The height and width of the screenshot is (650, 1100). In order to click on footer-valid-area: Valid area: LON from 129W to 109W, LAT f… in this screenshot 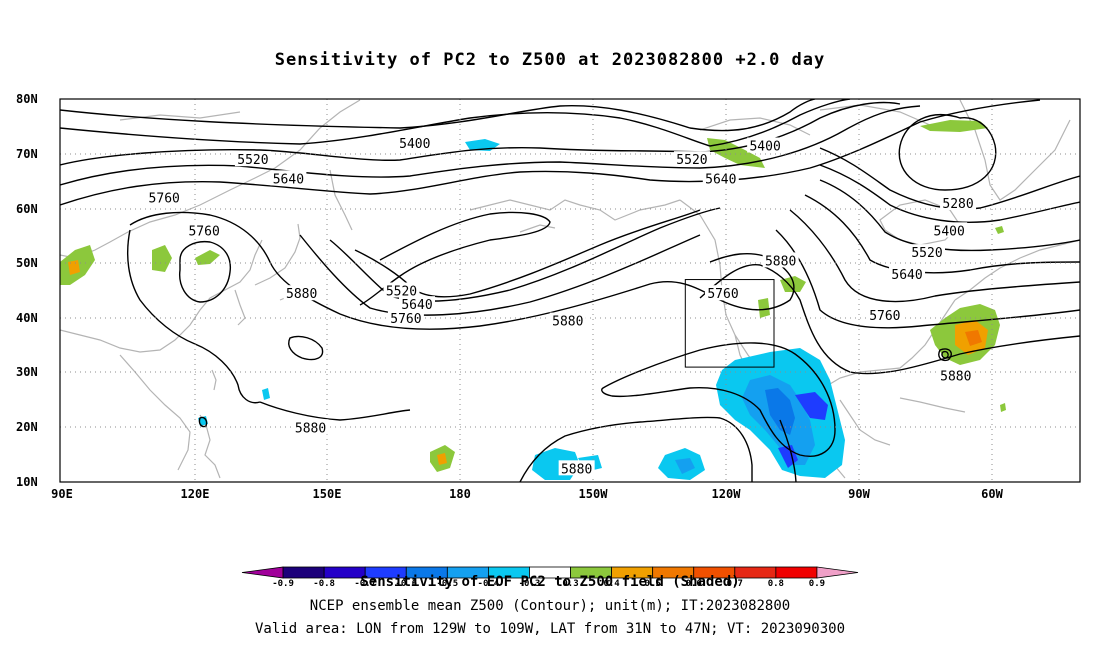, I will do `click(549, 629)`.